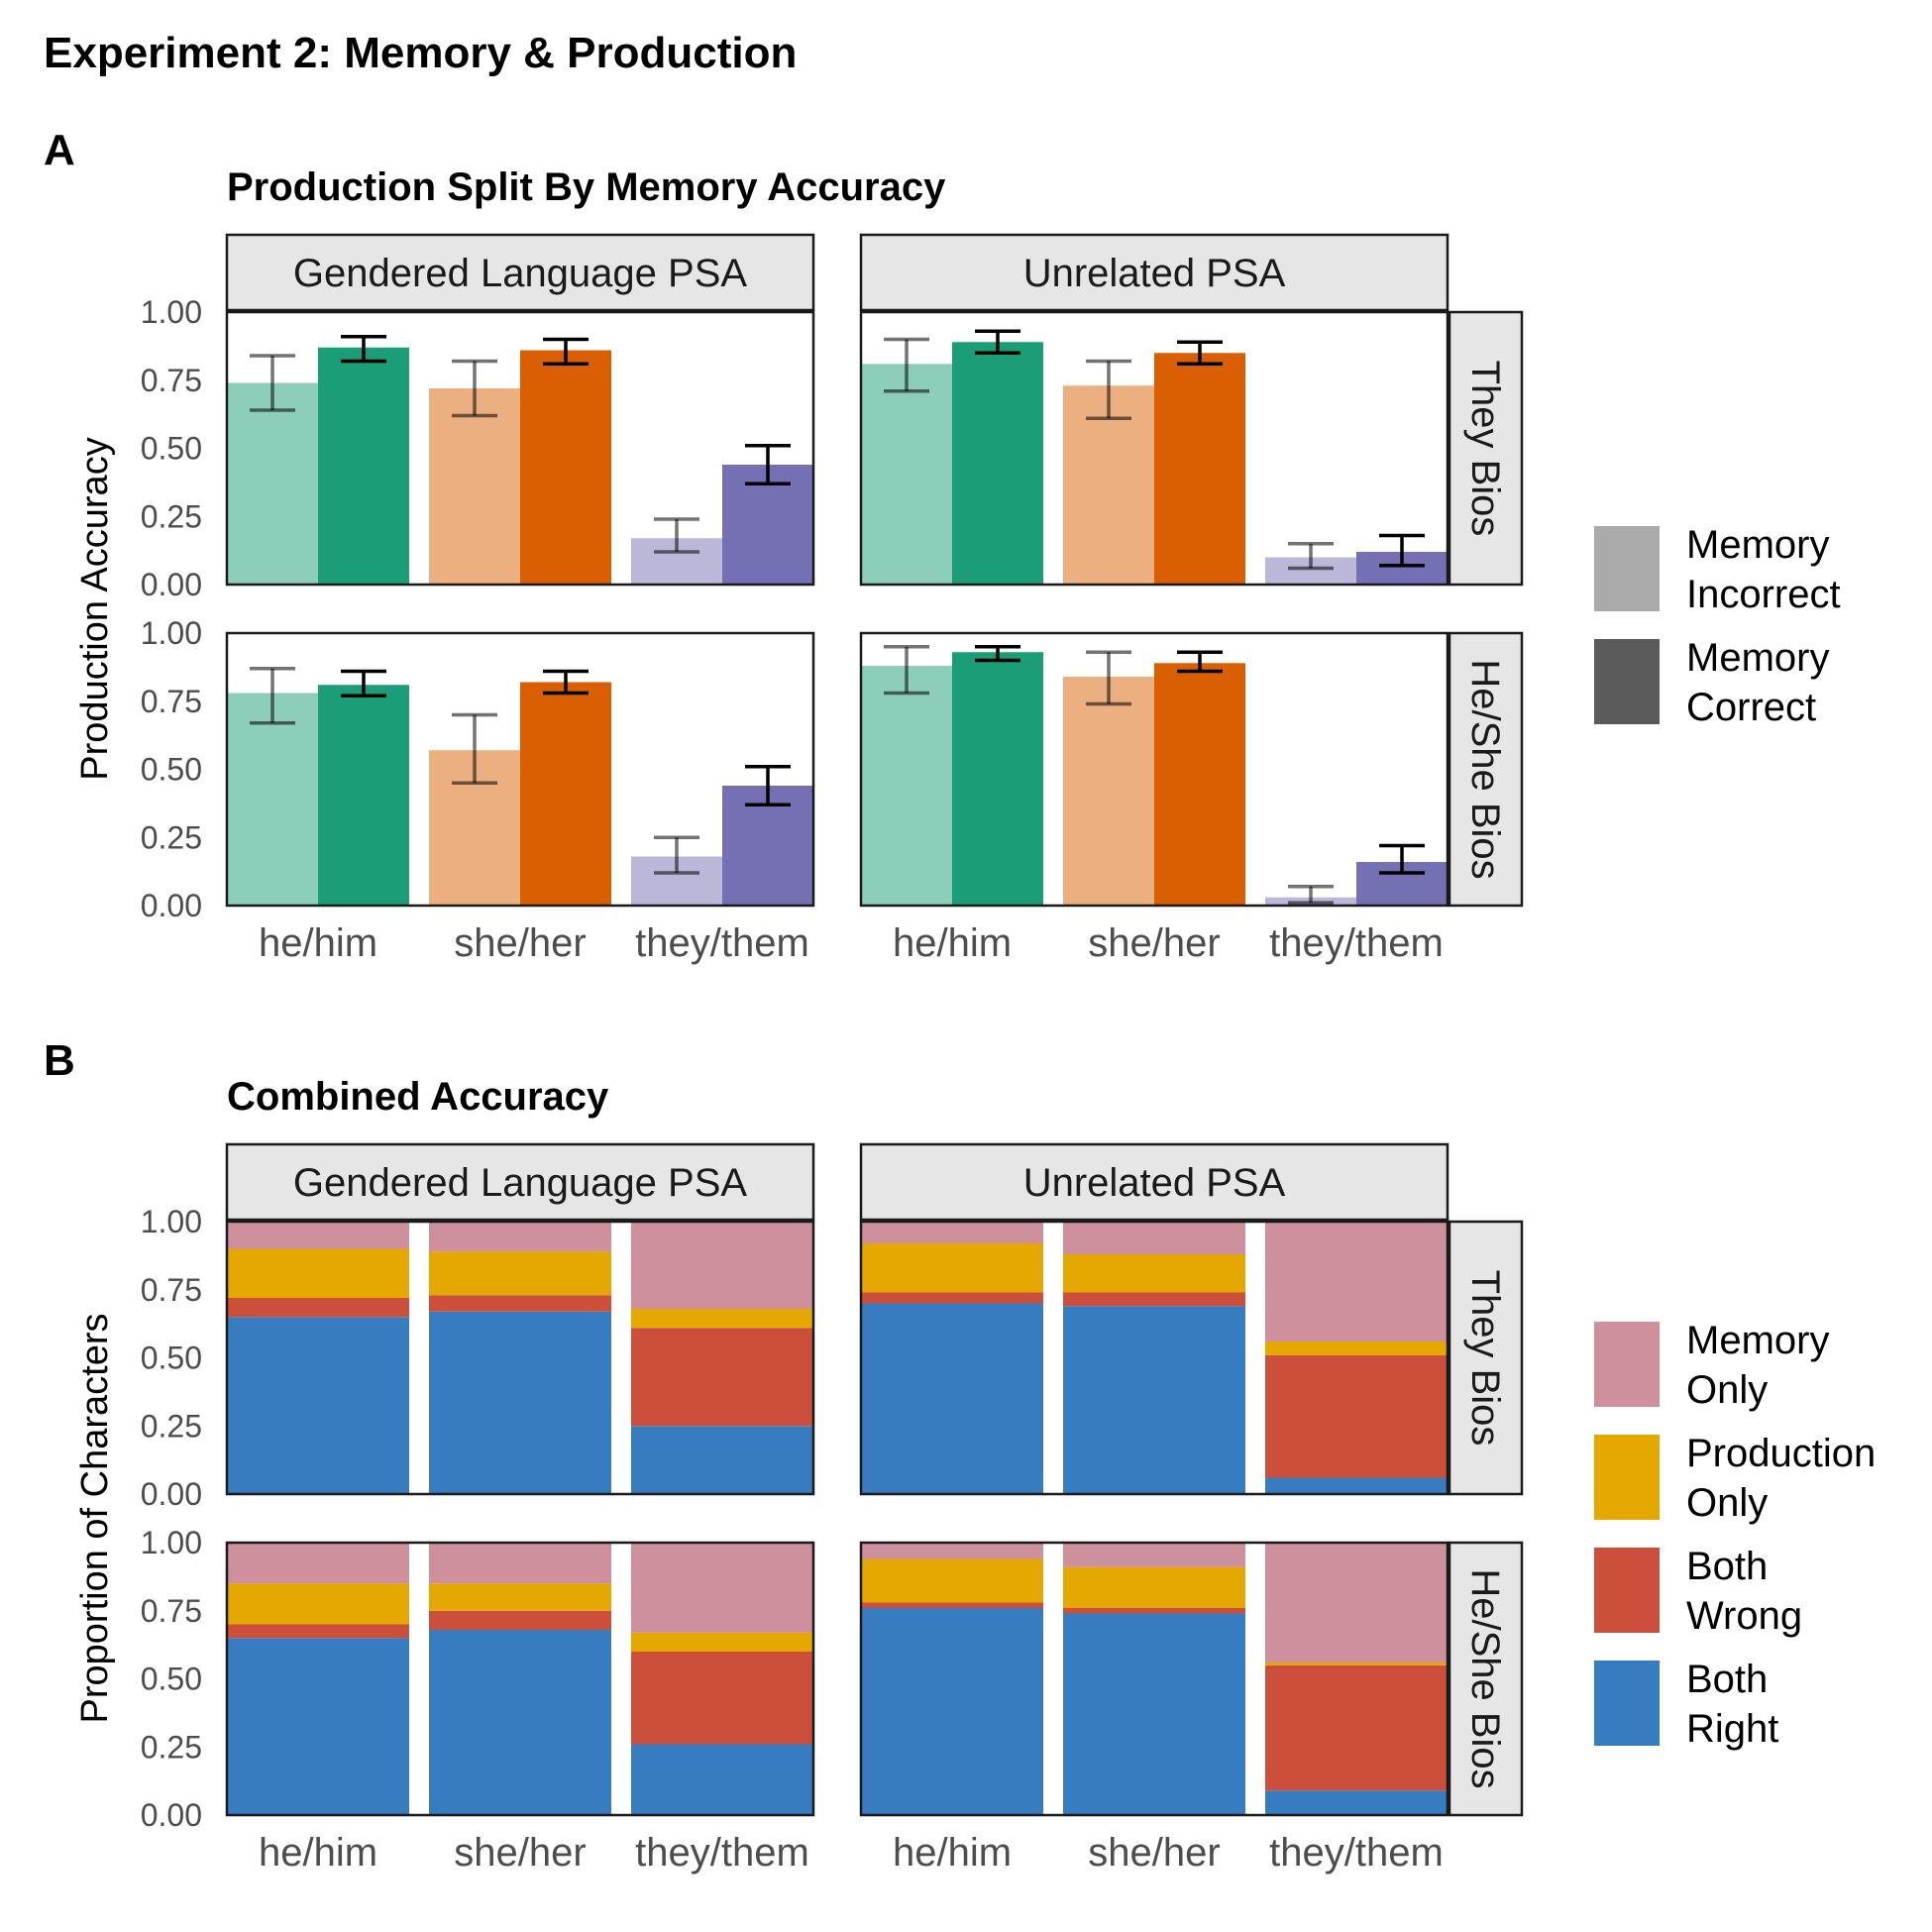  I want to click on segment-both-wrong-he-him, so click(952, 1605).